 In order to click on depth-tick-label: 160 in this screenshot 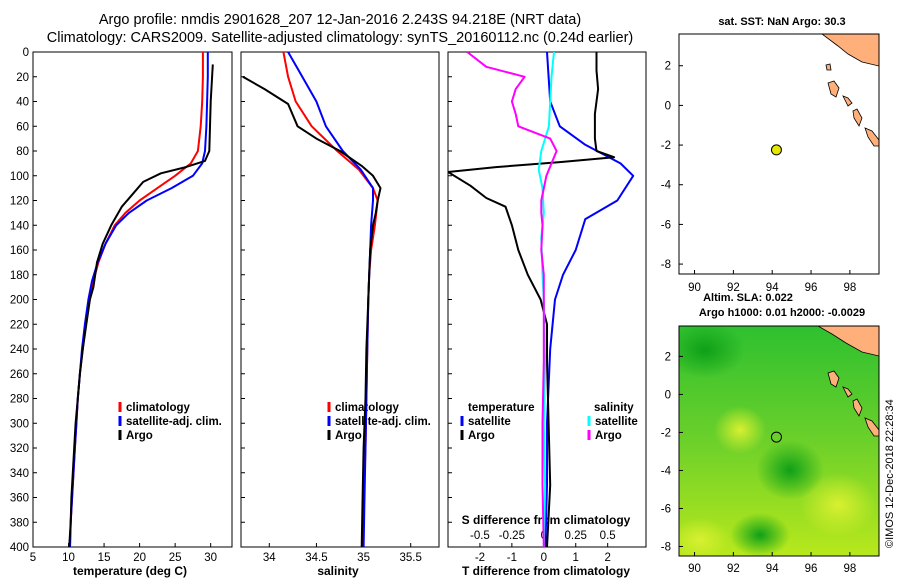, I will do `click(19, 251)`.